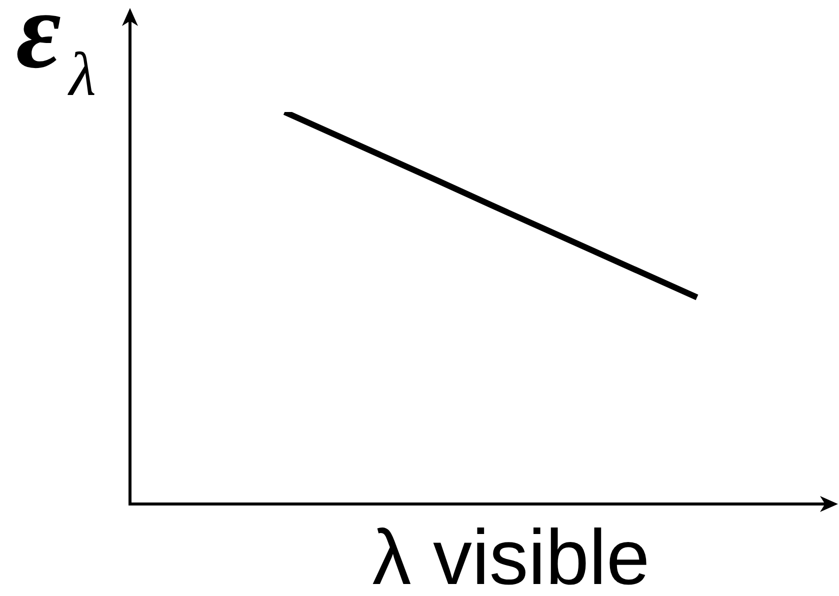 This screenshot has height=596, width=839. Describe the element at coordinates (56, 55) in the screenshot. I see `y-axis-title: ε$_{λ}$` at that location.